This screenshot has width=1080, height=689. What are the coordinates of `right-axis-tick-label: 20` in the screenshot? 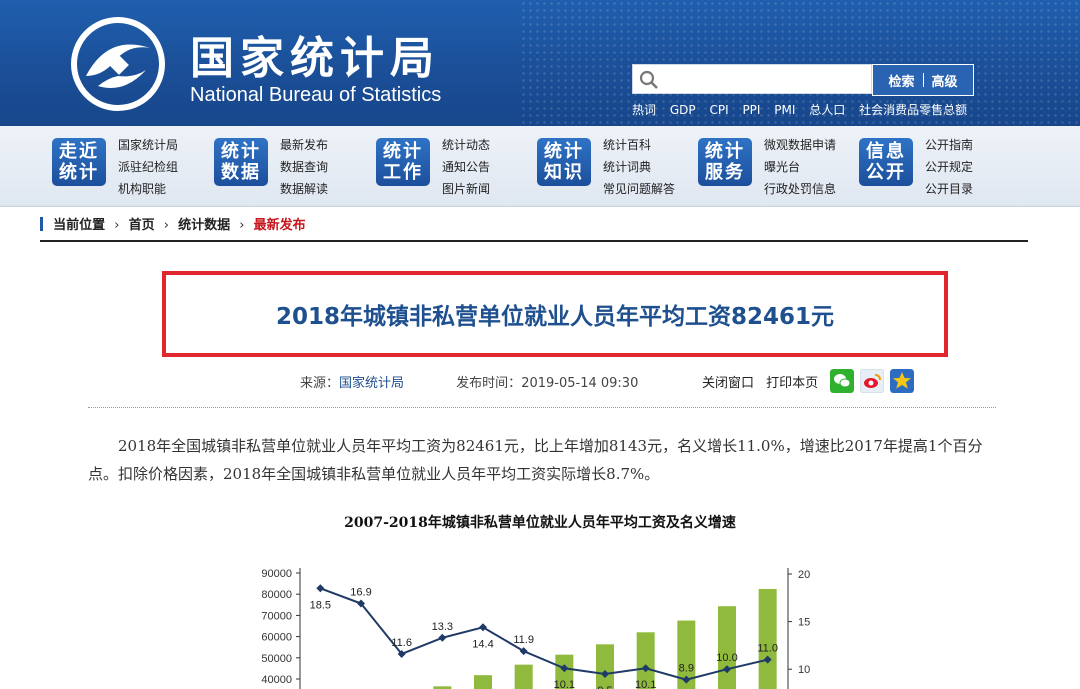 It's located at (804, 575).